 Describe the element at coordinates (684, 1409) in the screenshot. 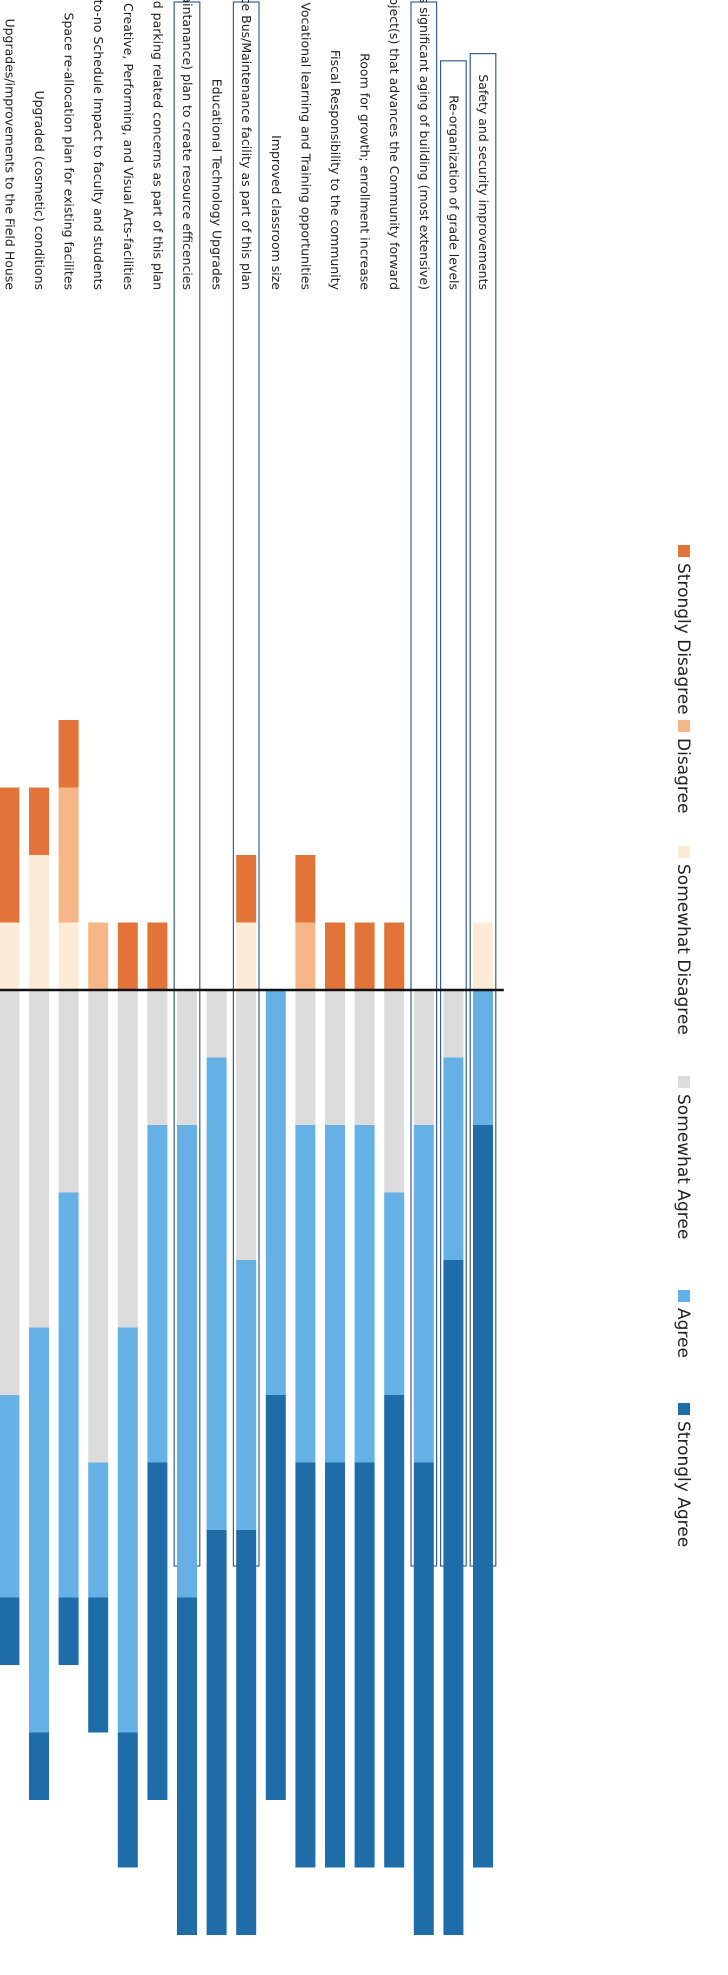

I see `legend-swatch-strongly-agree` at that location.